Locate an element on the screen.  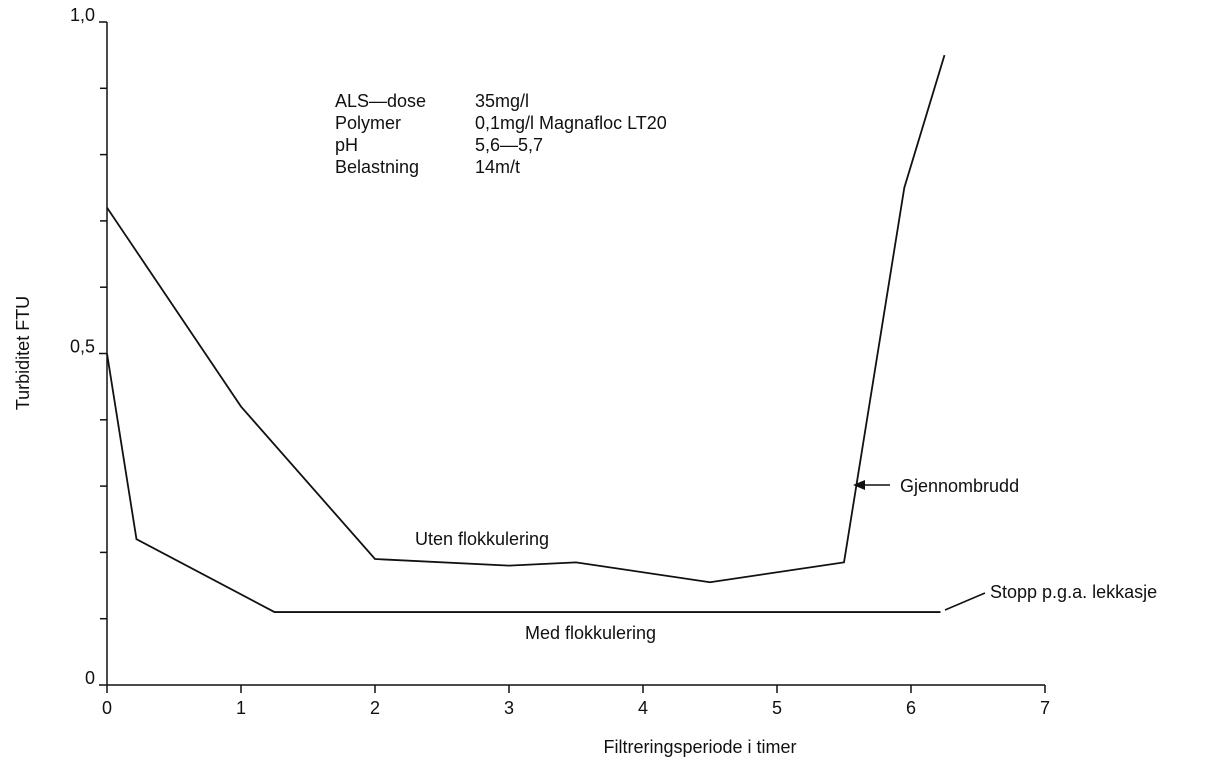
series-label: Med flokkulering is located at coordinates (590, 633).